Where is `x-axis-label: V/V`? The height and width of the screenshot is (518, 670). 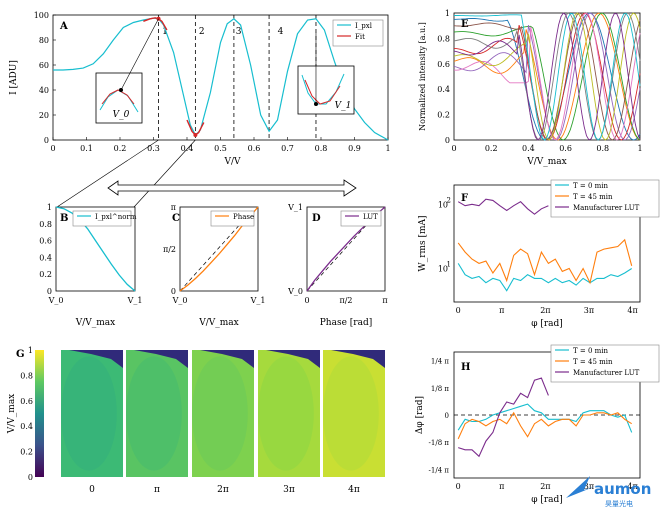
x-axis-label: V/V is located at coordinates (232, 162).